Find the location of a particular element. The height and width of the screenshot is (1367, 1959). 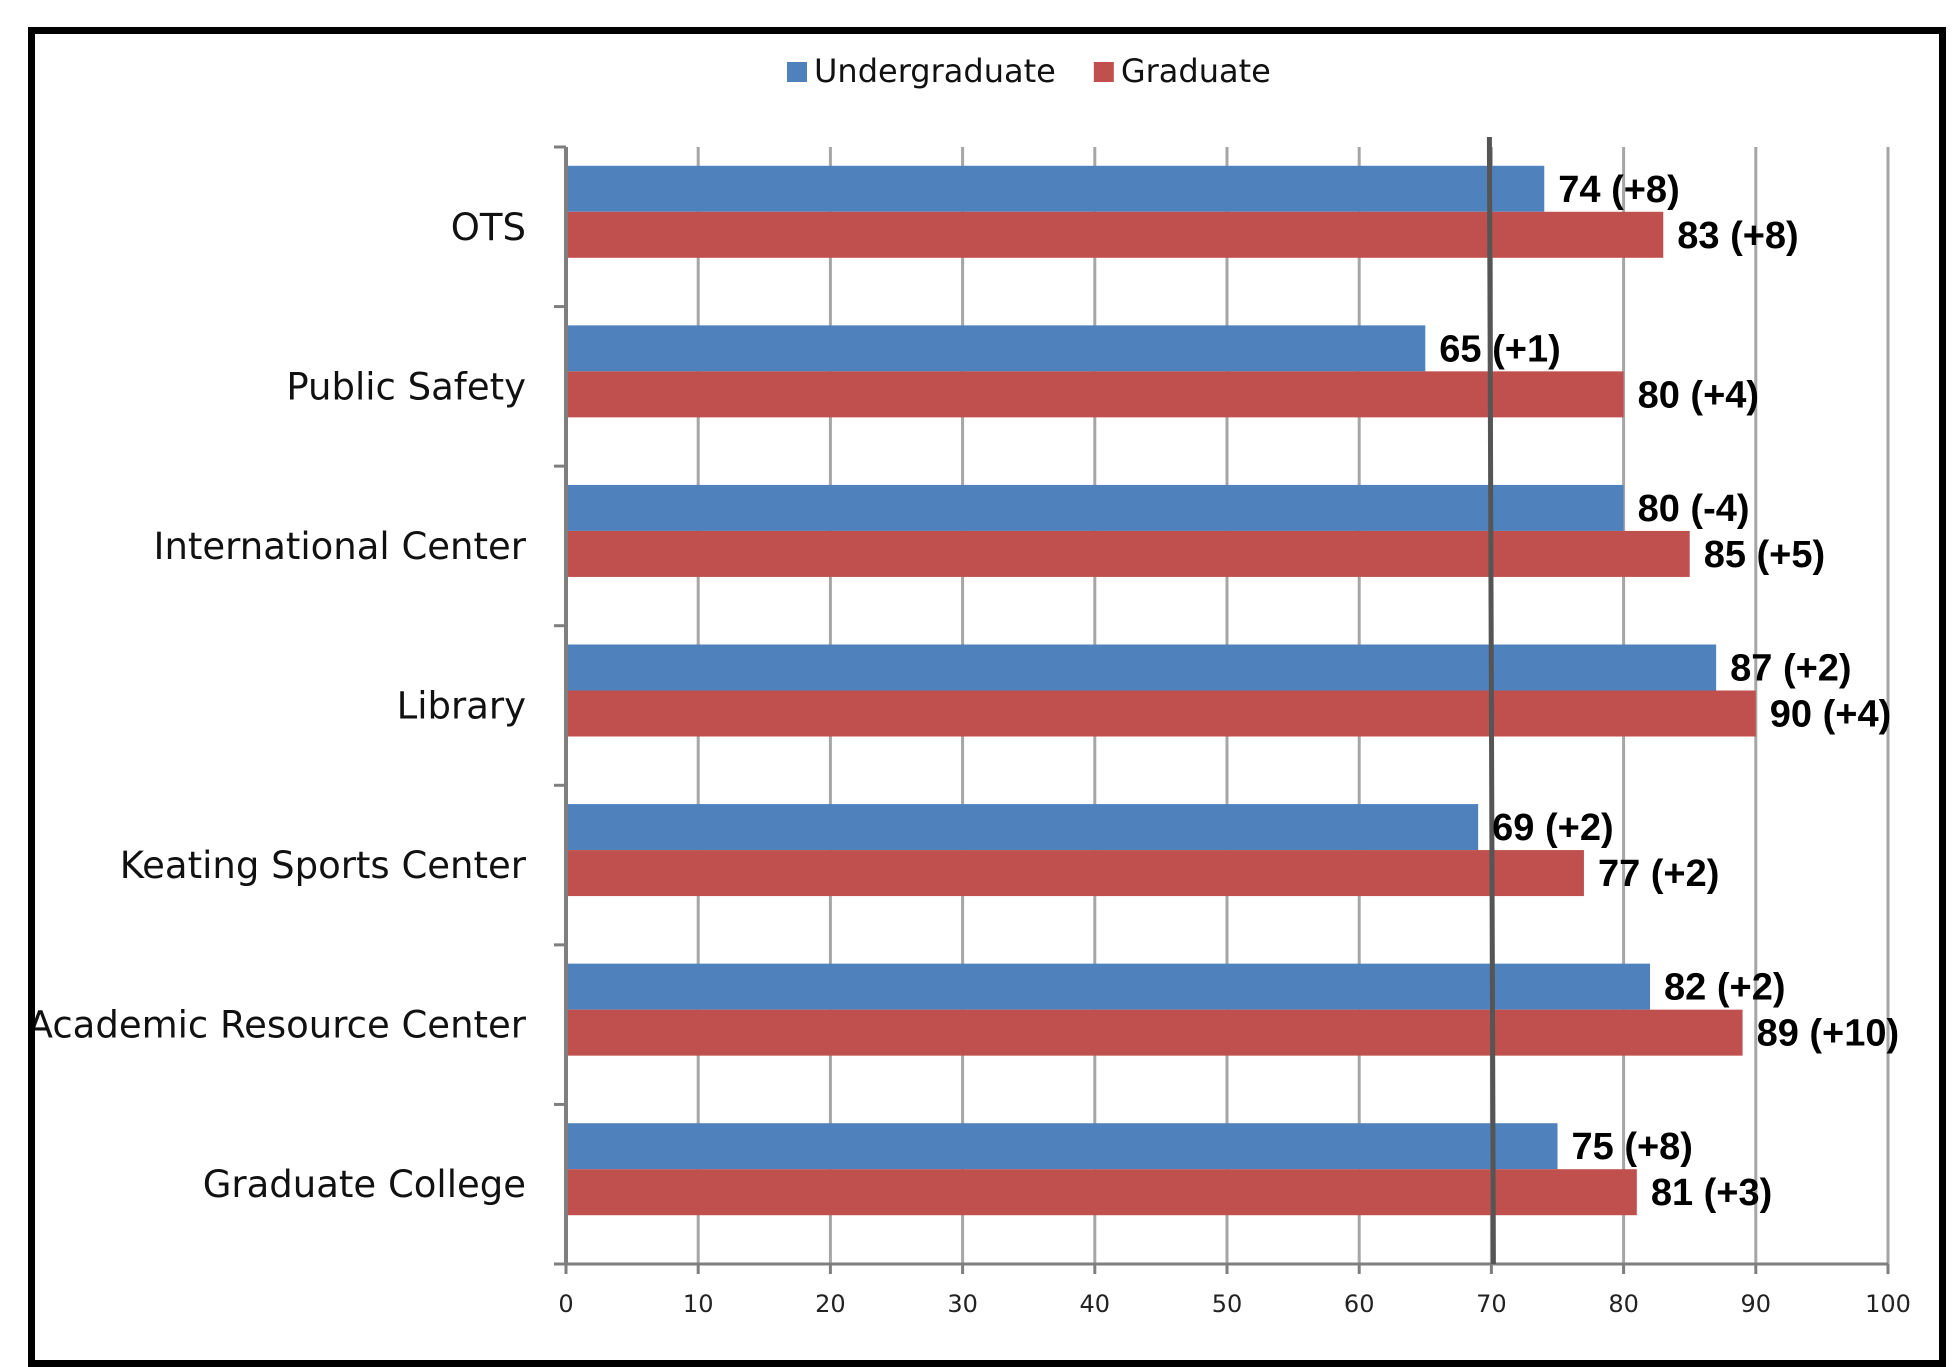

data-label: 90 (+4) is located at coordinates (1830, 715).